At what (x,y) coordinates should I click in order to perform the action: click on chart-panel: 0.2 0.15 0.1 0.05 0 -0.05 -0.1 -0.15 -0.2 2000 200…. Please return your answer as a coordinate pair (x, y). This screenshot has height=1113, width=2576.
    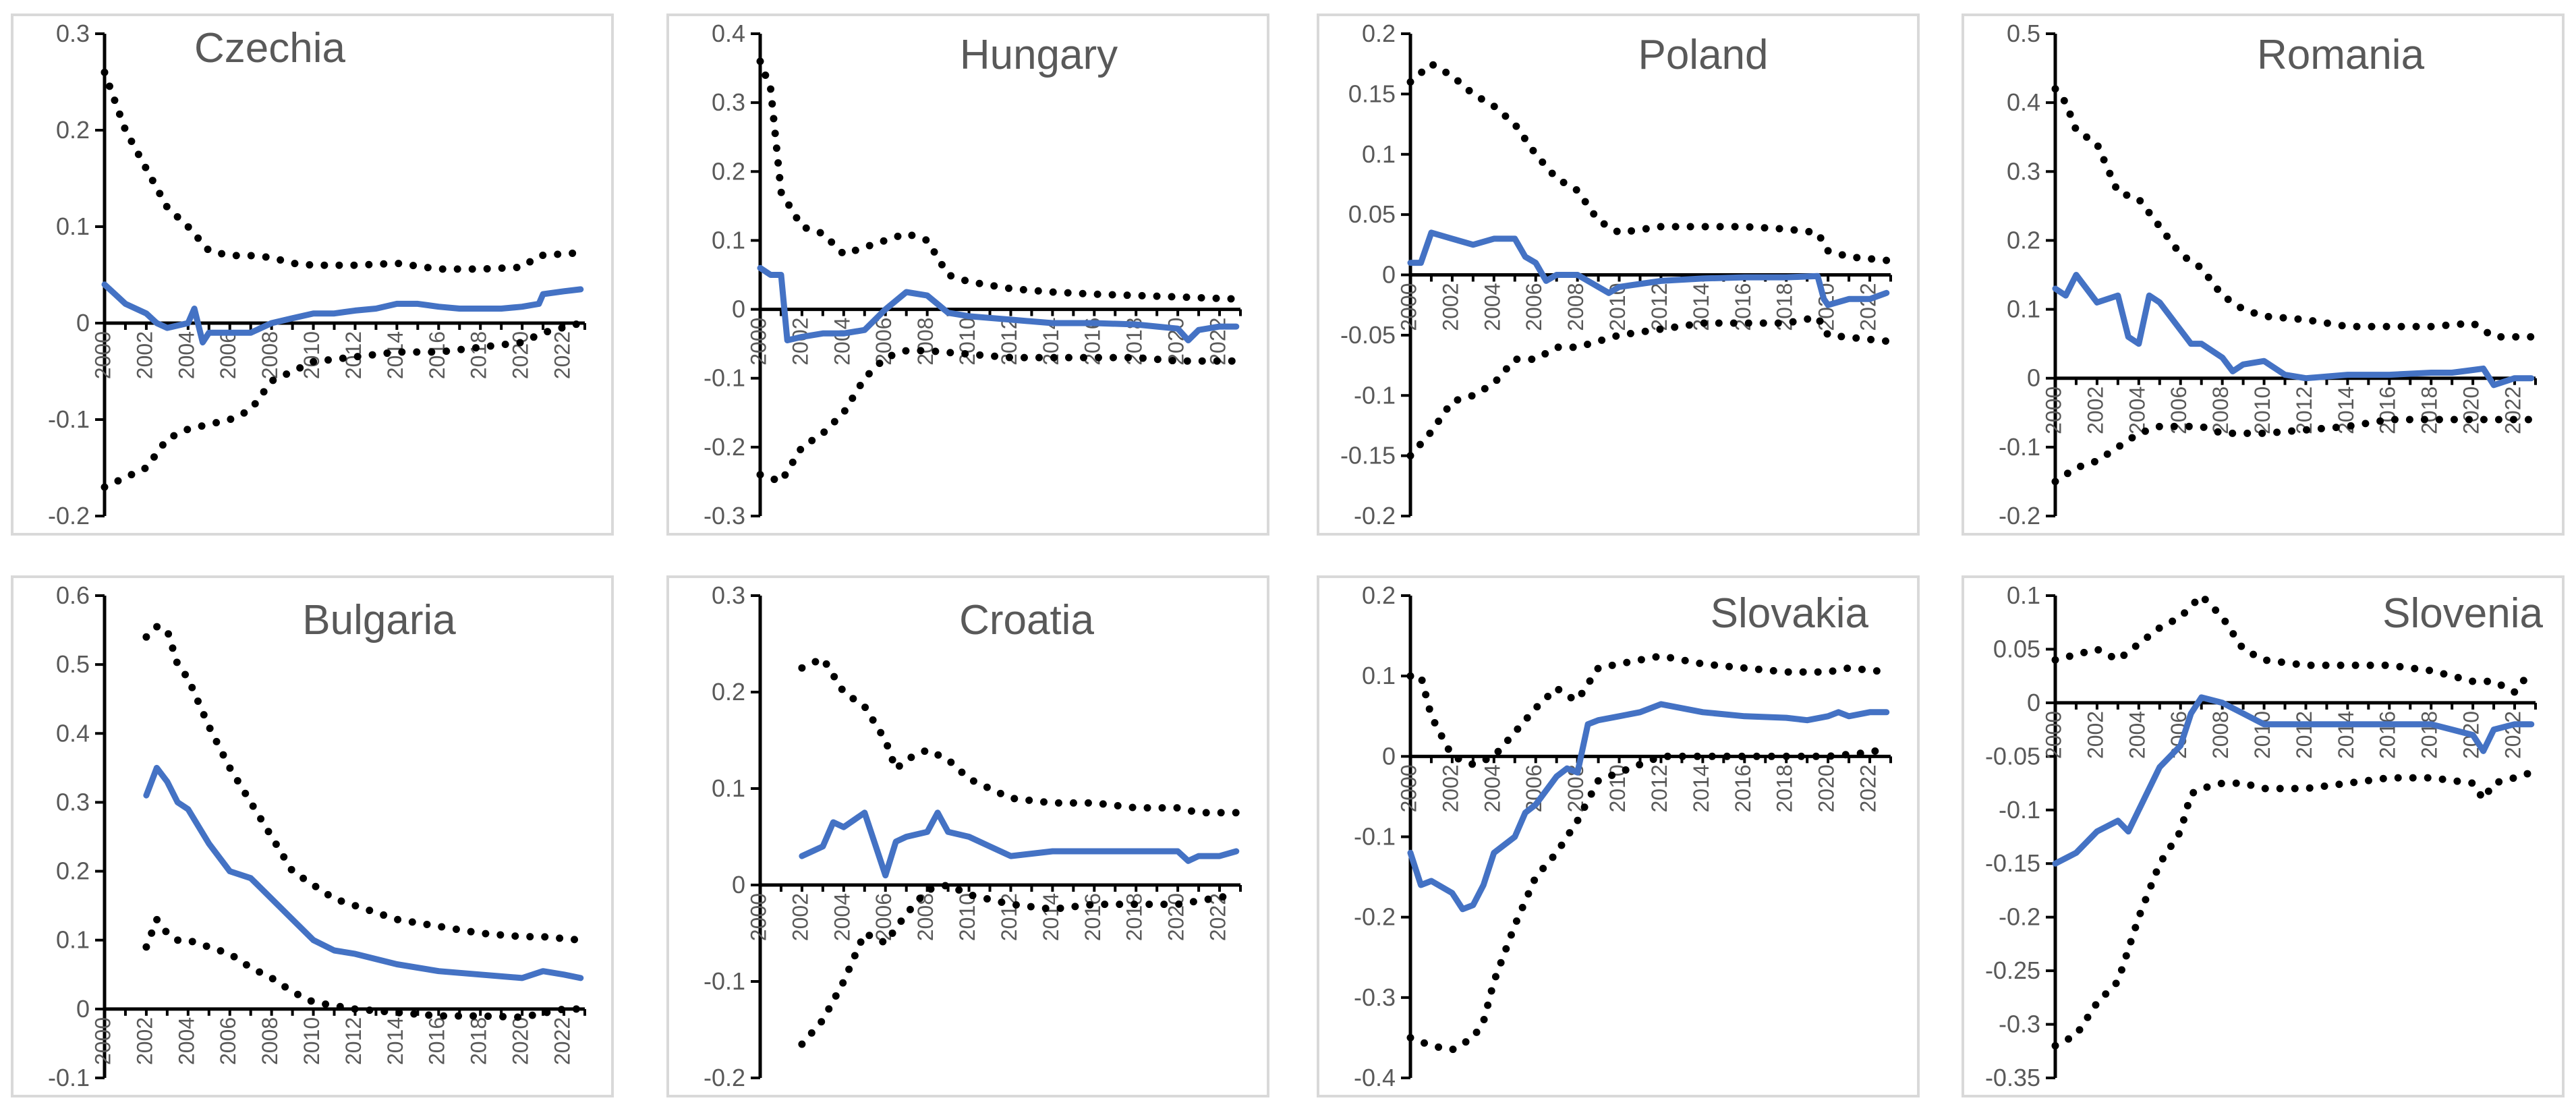
    Looking at the image, I should click on (1618, 274).